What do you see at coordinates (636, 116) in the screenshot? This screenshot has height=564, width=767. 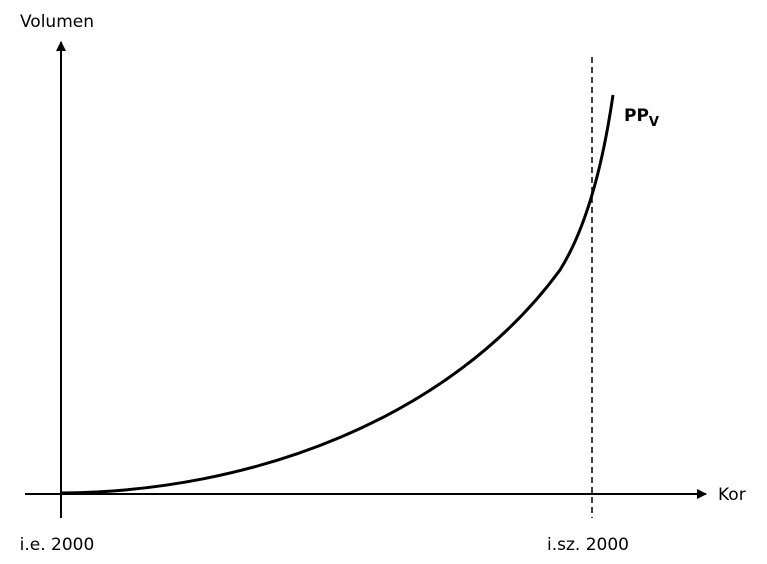 I see `curve-label-main: PP` at bounding box center [636, 116].